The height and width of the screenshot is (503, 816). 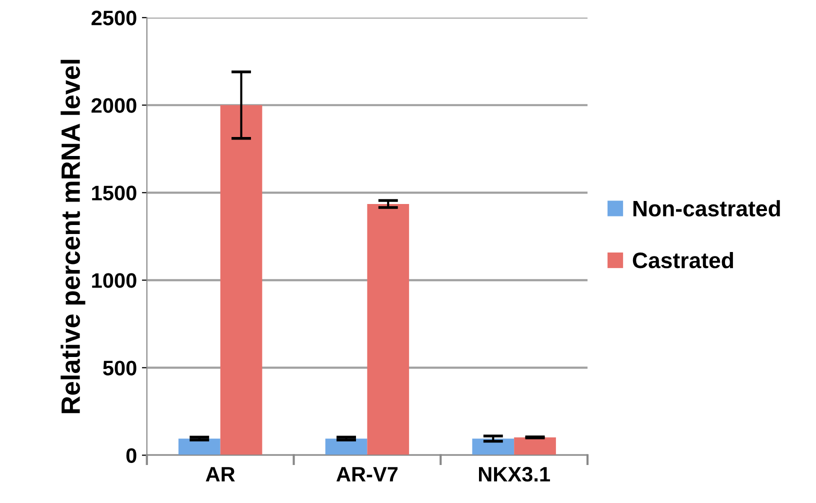 What do you see at coordinates (119, 368) in the screenshot?
I see `y-tick-label: 500` at bounding box center [119, 368].